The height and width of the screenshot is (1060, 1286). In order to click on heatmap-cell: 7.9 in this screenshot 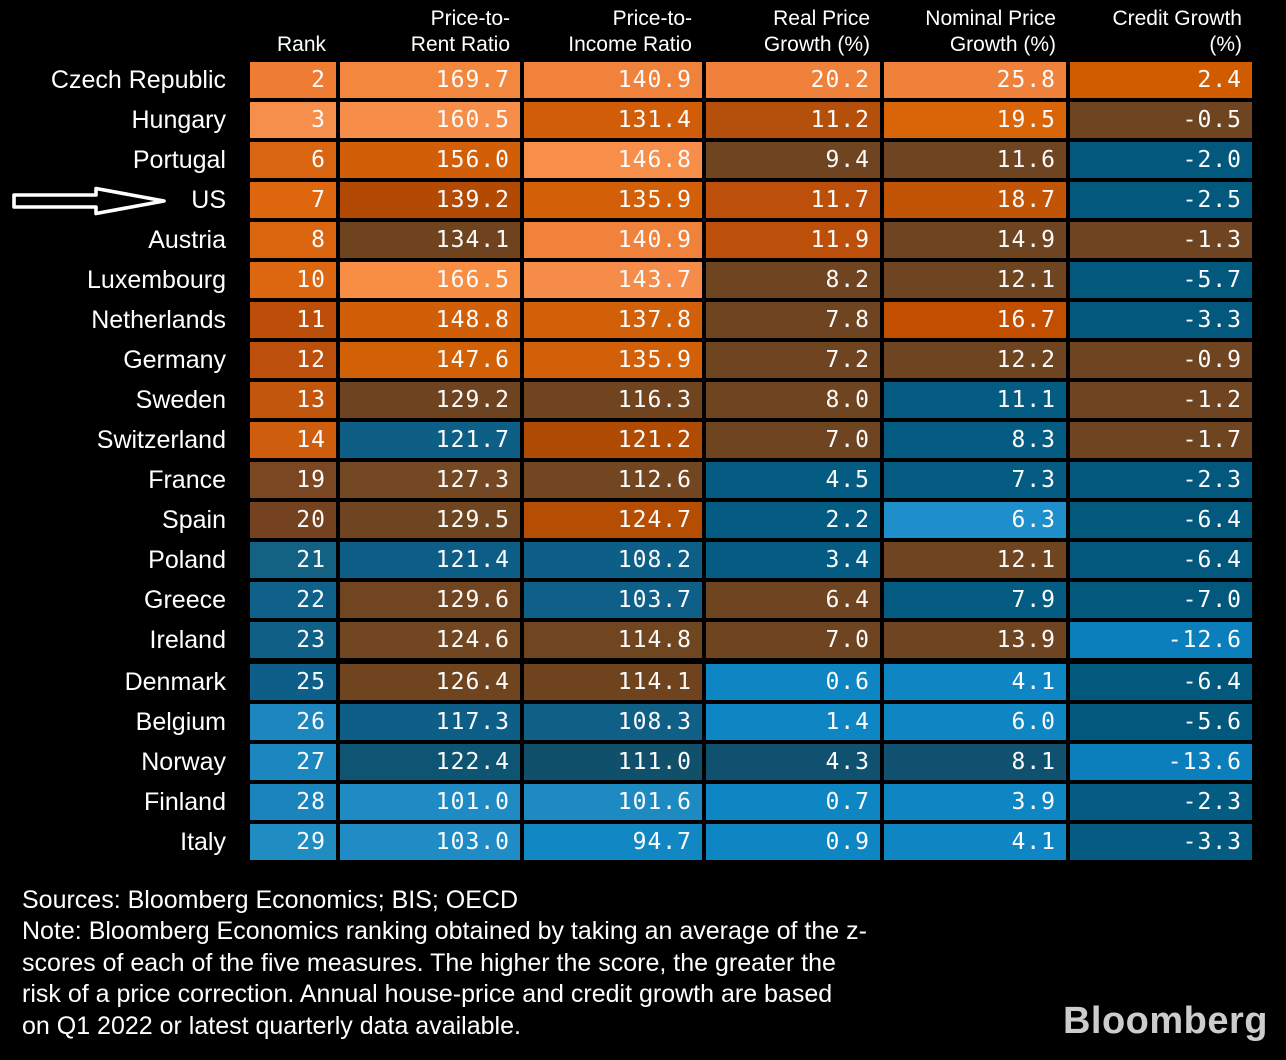, I will do `click(975, 600)`.